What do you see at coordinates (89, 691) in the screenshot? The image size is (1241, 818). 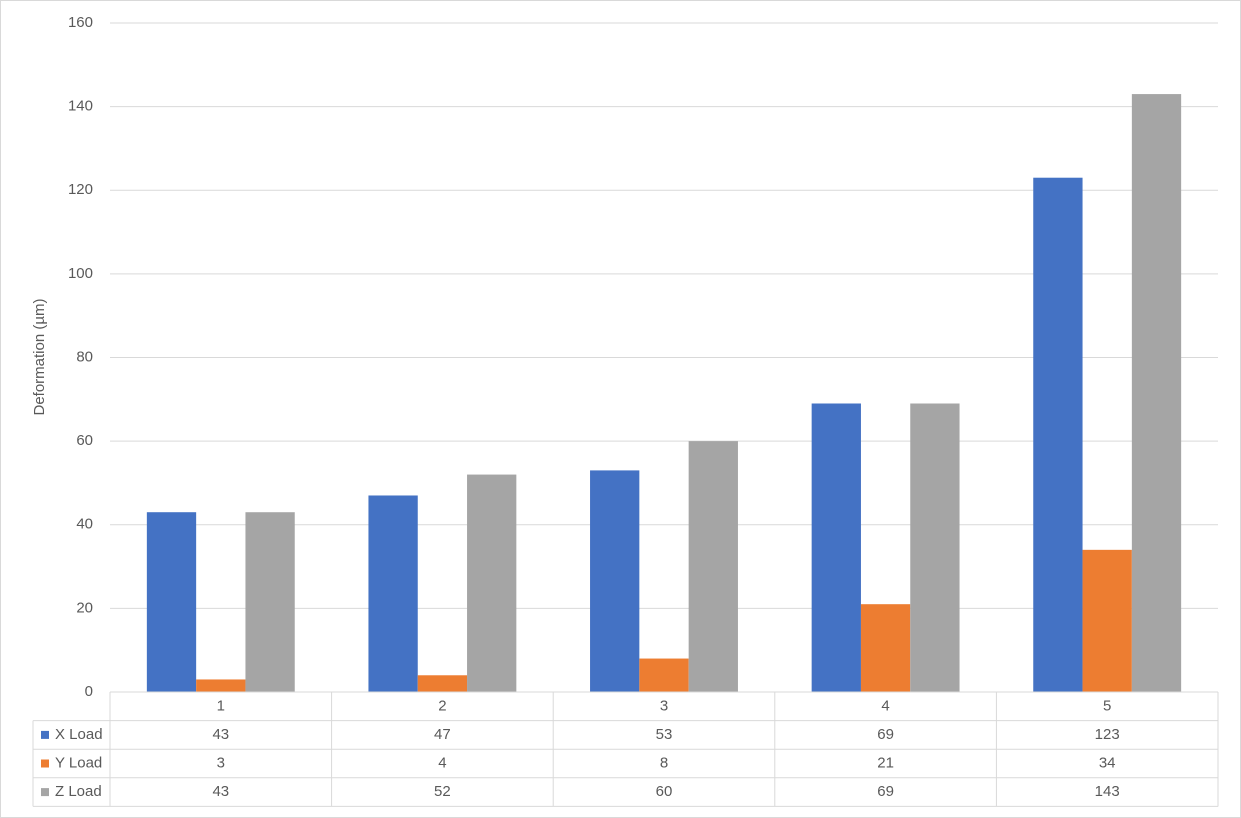 I see `y-tick-label: 0` at bounding box center [89, 691].